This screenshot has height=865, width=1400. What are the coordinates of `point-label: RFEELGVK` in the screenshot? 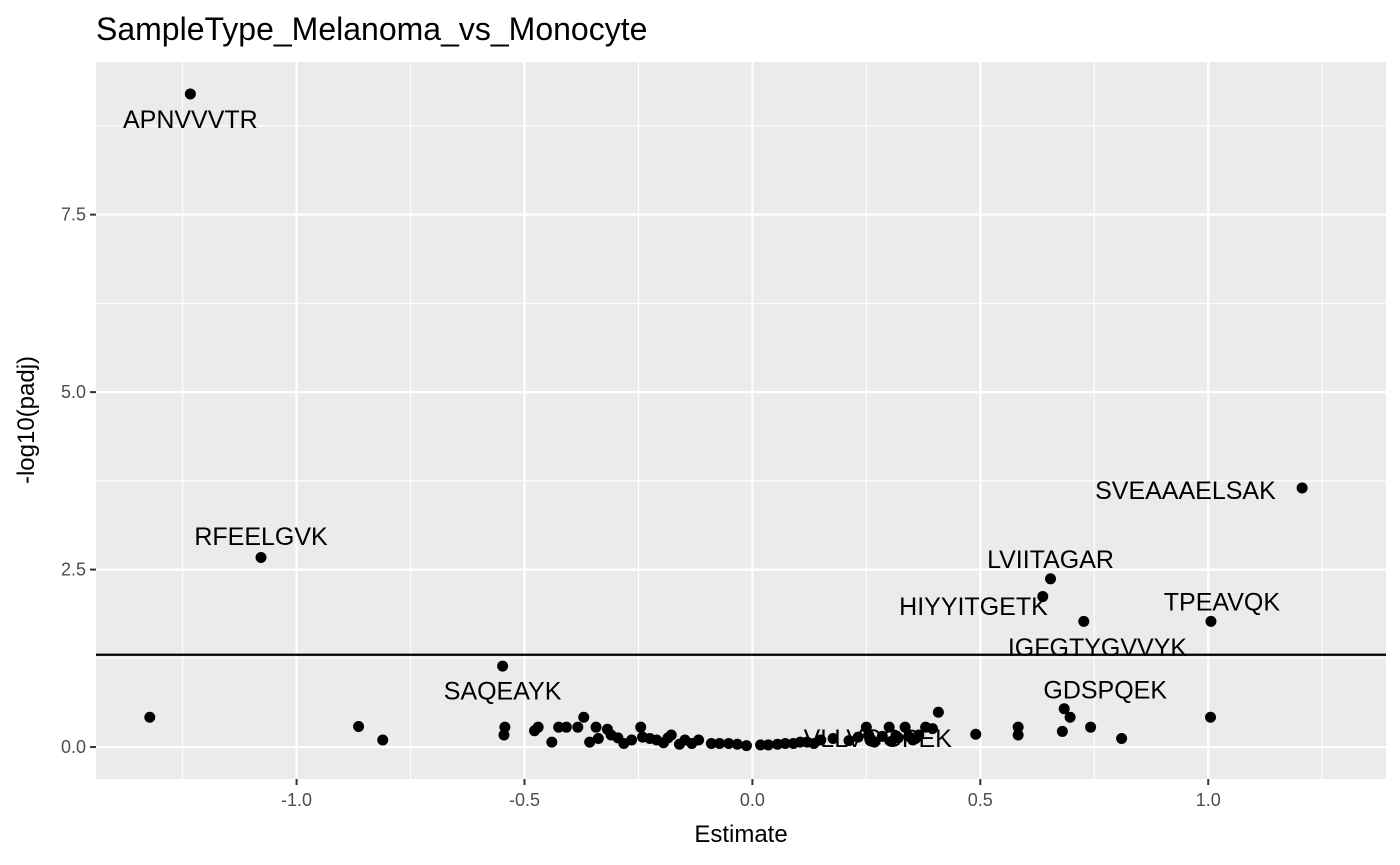 It's located at (261, 537).